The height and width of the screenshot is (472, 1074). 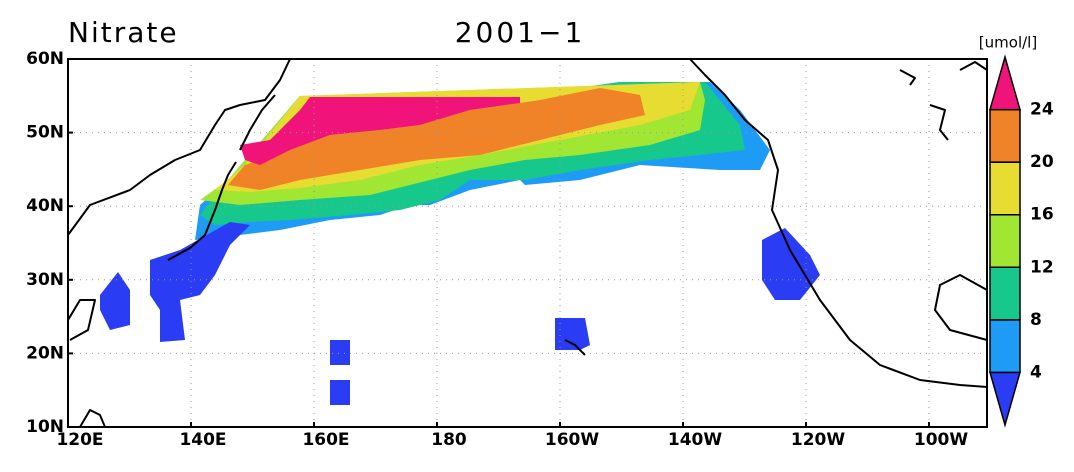 What do you see at coordinates (941, 440) in the screenshot?
I see `x-tick-label: 100W` at bounding box center [941, 440].